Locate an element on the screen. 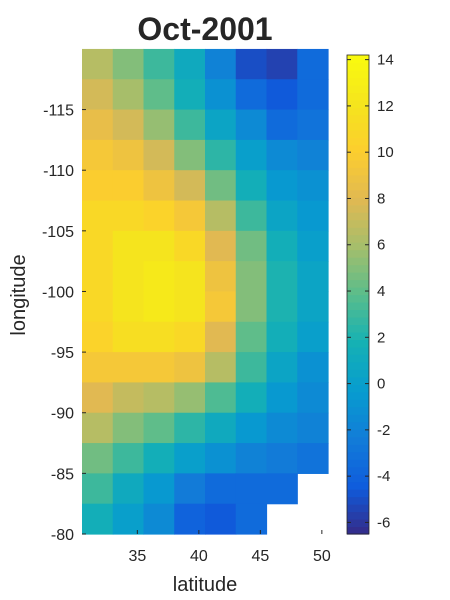 Image resolution: width=450 pixels, height=600 pixels. colorbar-tick-label: 0 is located at coordinates (381, 384).